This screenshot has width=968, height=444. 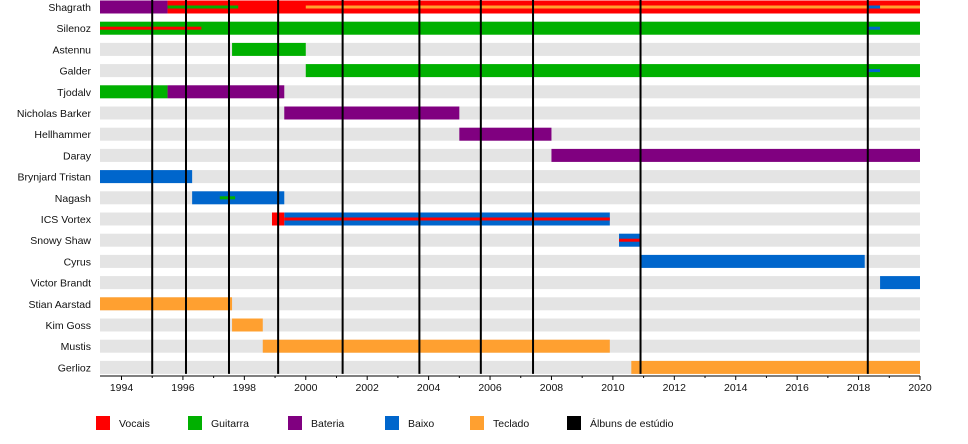 What do you see at coordinates (736, 388) in the screenshot?
I see `x-tick-label: 2014` at bounding box center [736, 388].